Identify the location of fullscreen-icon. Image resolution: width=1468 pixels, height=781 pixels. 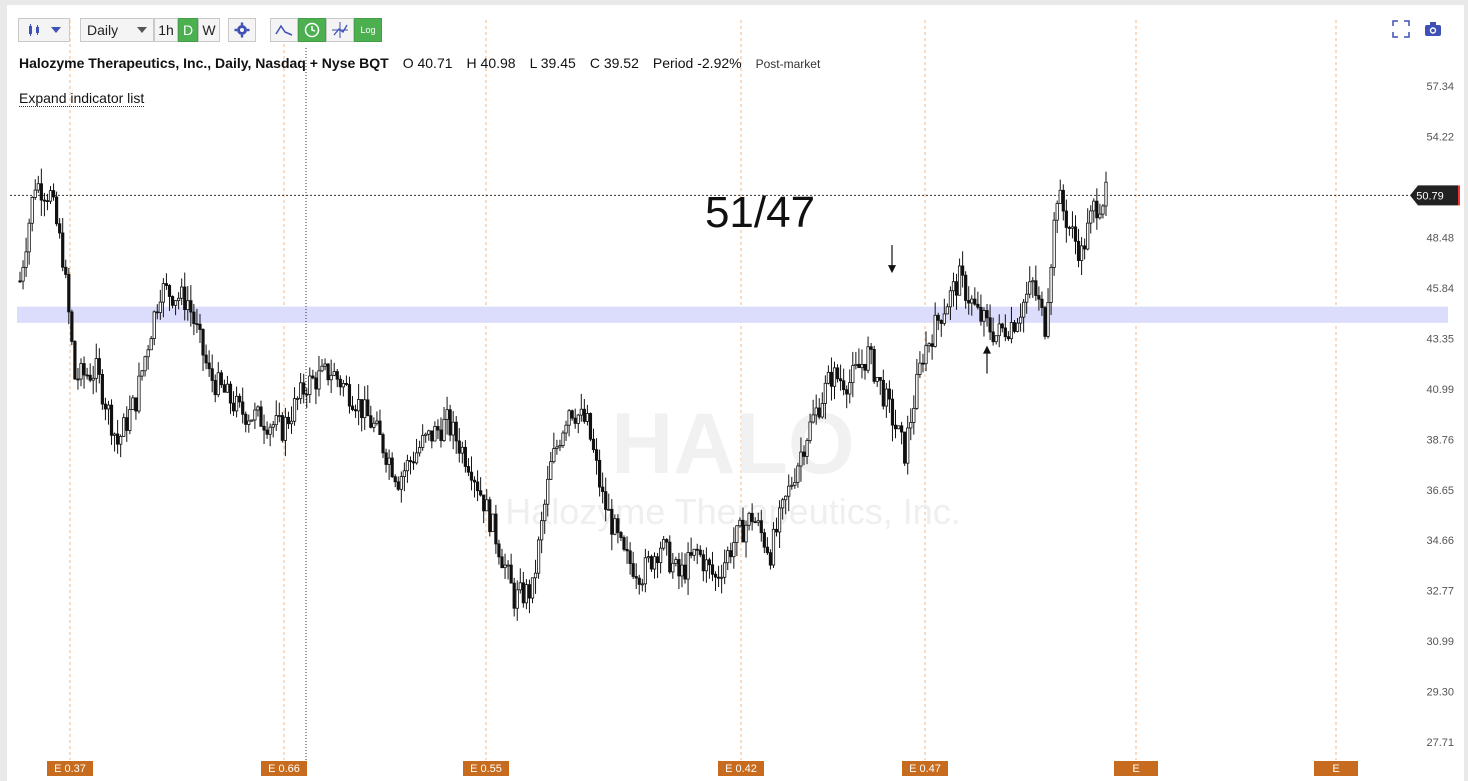
(1401, 29).